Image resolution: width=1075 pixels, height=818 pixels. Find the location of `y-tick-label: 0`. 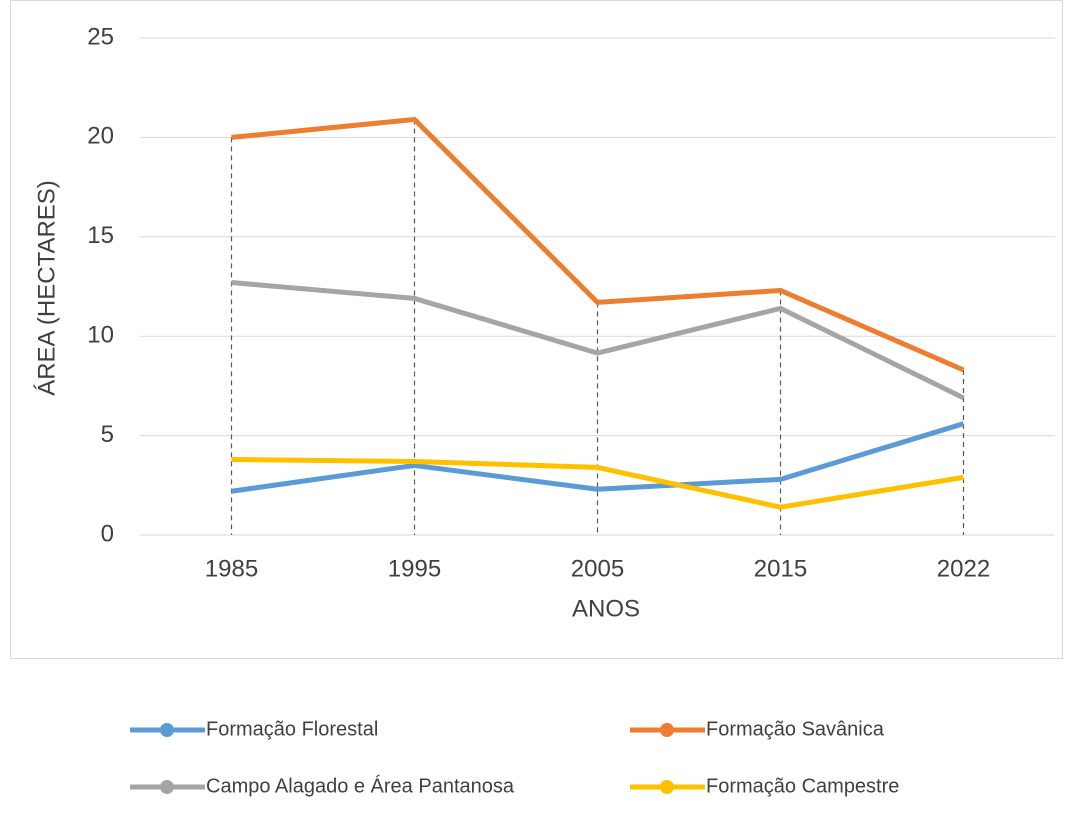

y-tick-label: 0 is located at coordinates (107, 533).